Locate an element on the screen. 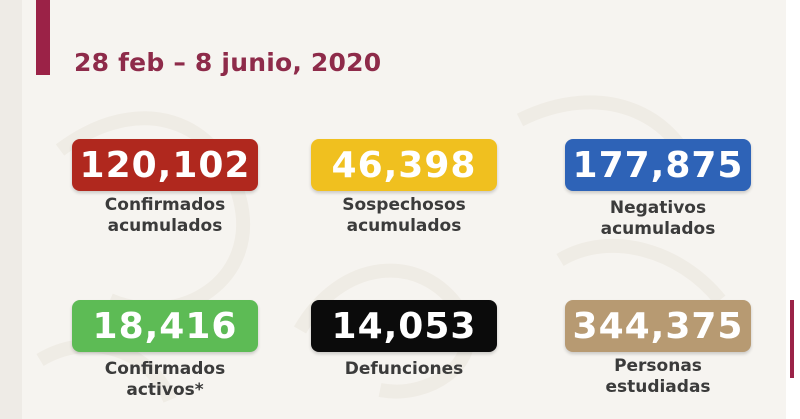  stat-card-confirmados-activos: 18,416 Confirmados activos* is located at coordinates (165, 350).